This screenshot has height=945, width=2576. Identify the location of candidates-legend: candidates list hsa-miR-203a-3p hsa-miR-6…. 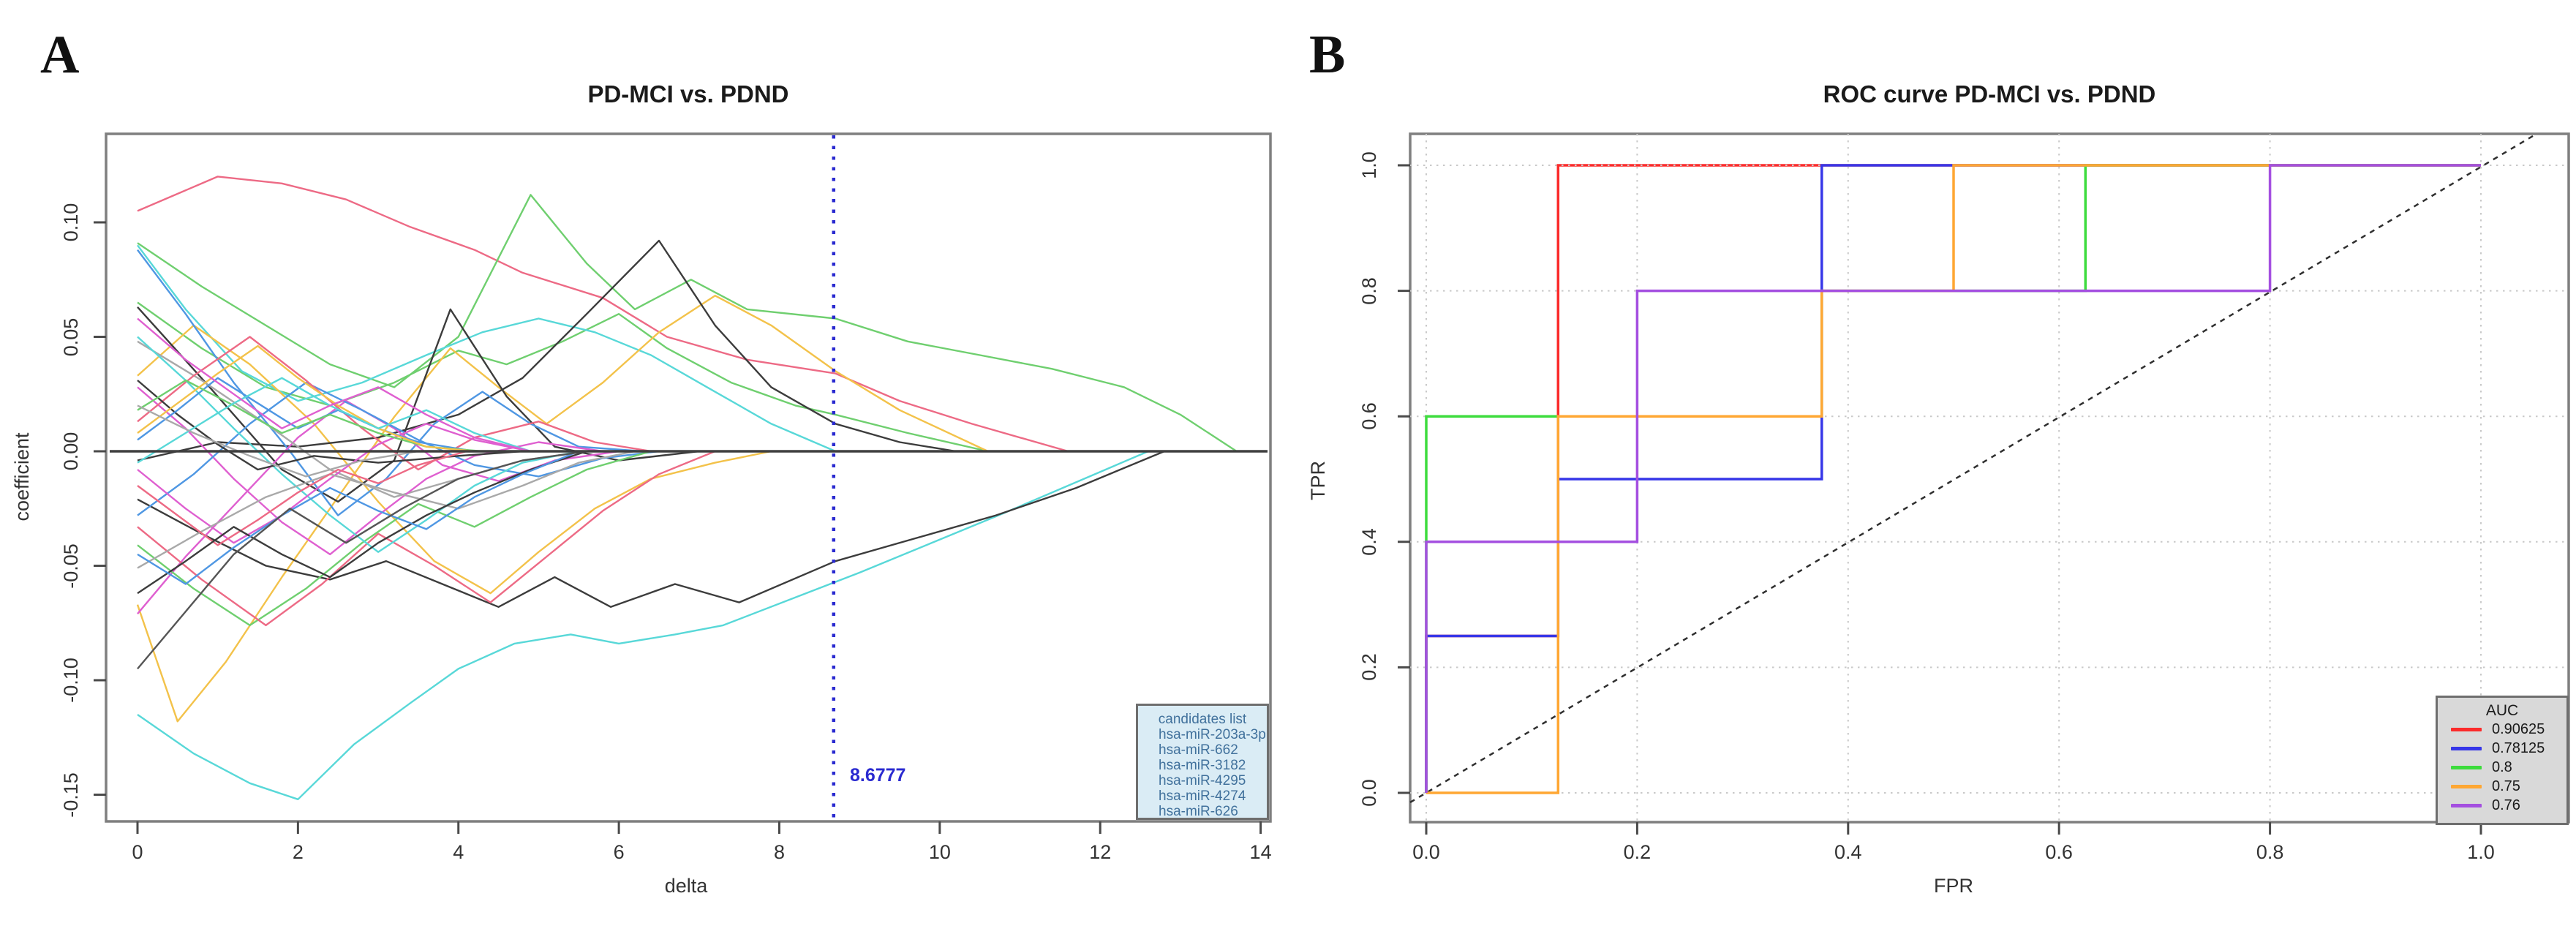
(1202, 762).